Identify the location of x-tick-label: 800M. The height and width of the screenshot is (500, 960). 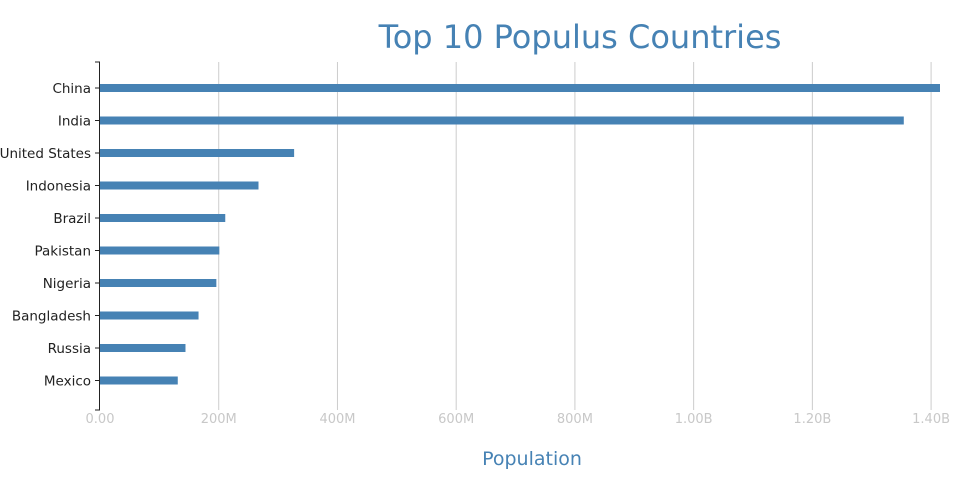
(575, 419).